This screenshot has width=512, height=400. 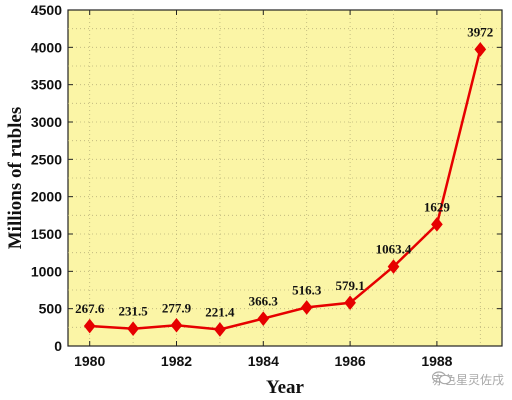 What do you see at coordinates (51, 309) in the screenshot?
I see `y-tick-label: 500` at bounding box center [51, 309].